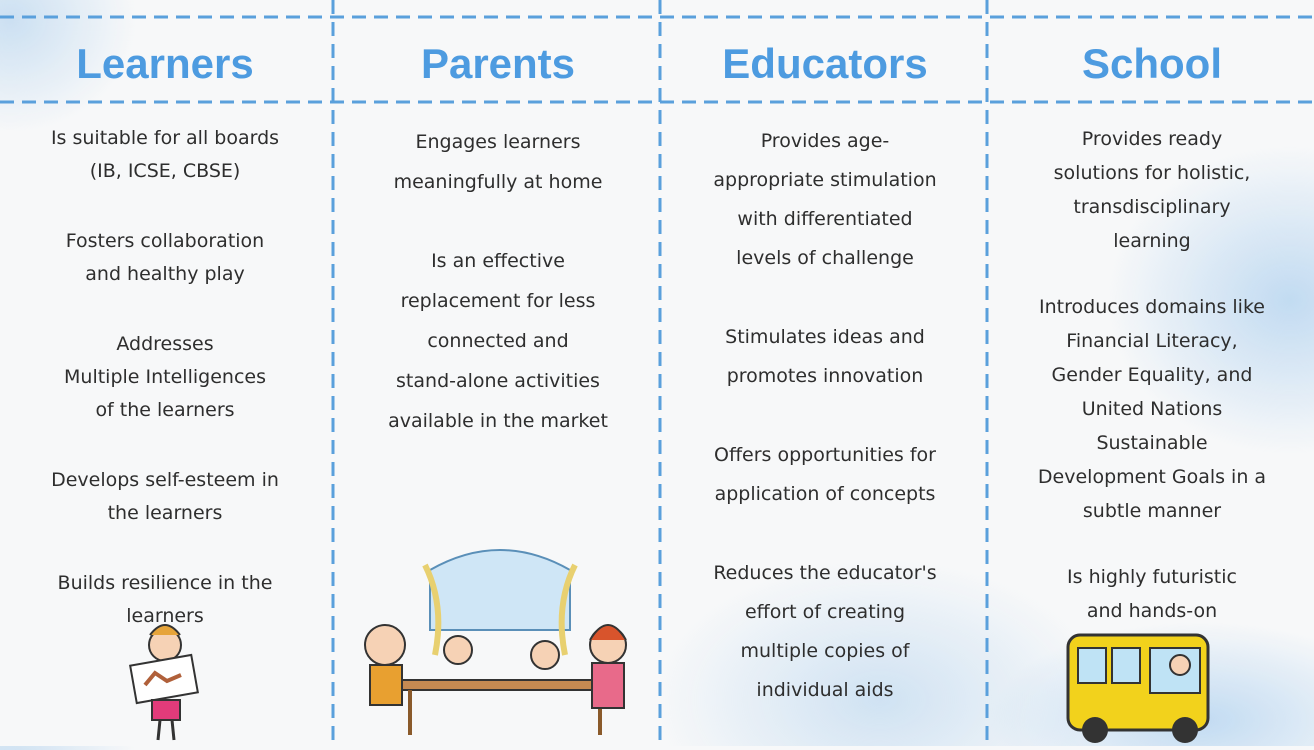 The height and width of the screenshot is (750, 1314). What do you see at coordinates (825, 180) in the screenshot?
I see `feature-text: appropriate stimulation` at bounding box center [825, 180].